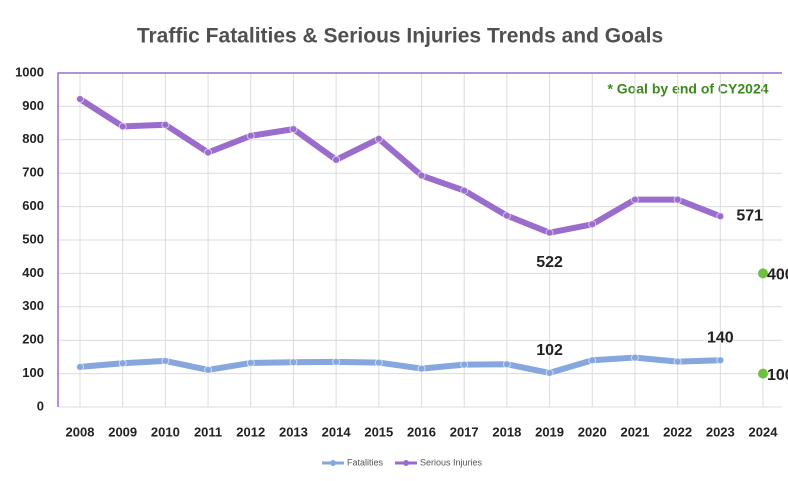 The height and width of the screenshot is (481, 788). I want to click on x-tick-label: 2021, so click(634, 431).